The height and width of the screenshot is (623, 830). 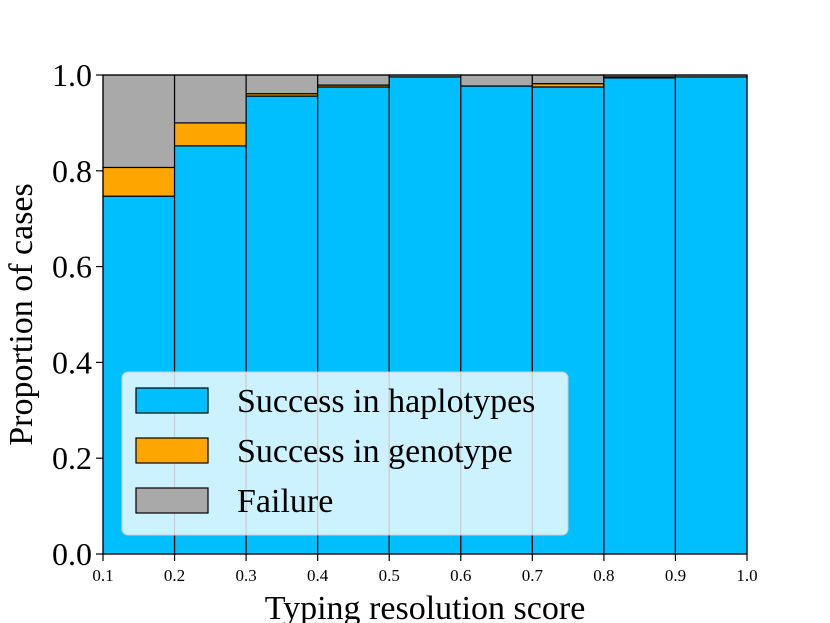 What do you see at coordinates (102, 575) in the screenshot?
I see `x-tick-label: 0.1` at bounding box center [102, 575].